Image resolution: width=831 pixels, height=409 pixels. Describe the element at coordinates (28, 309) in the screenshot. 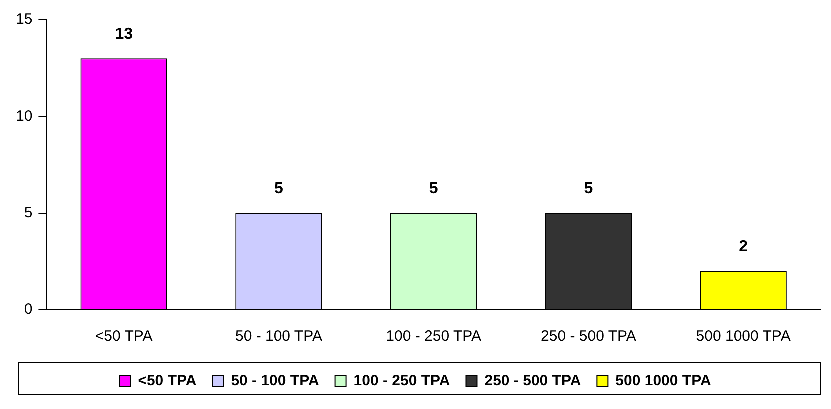

I see `y-tick-label: 0` at that location.